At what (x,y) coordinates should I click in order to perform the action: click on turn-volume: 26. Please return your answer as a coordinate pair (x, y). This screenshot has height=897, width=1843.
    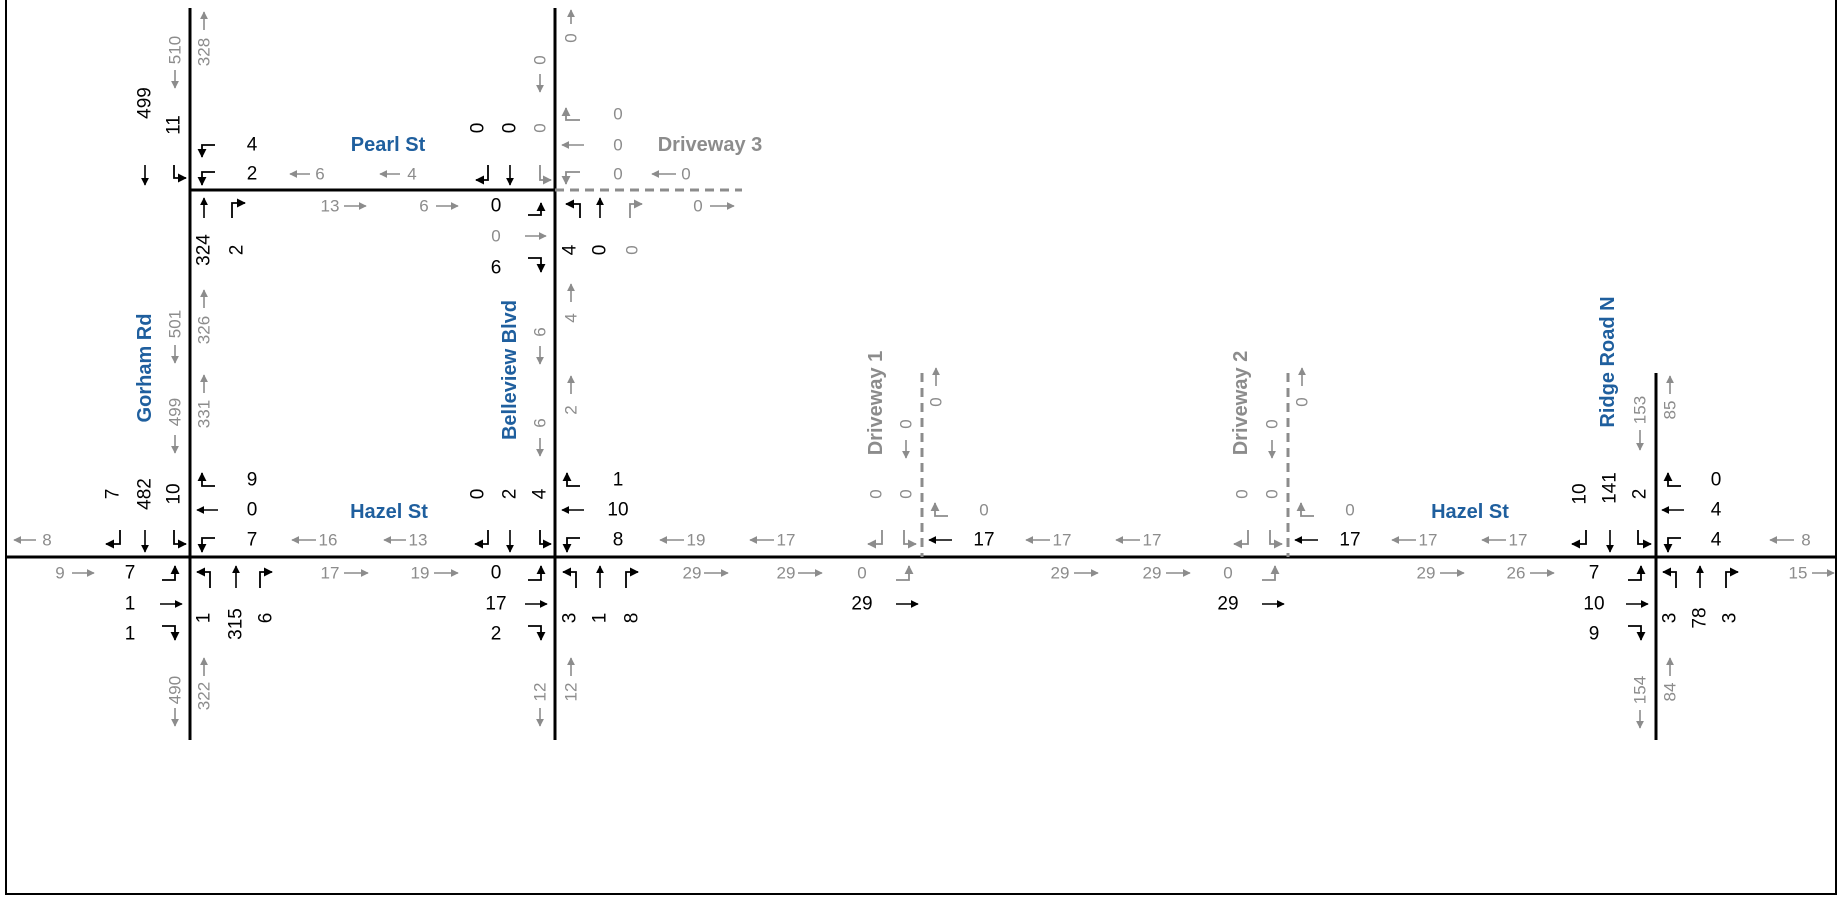
    Looking at the image, I should click on (1516, 573).